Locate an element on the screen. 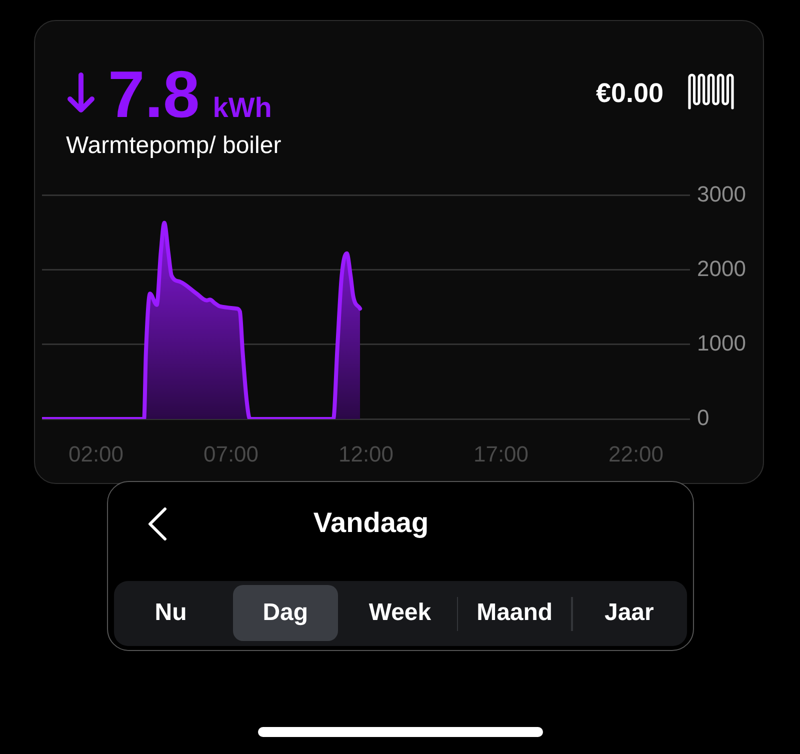 Image resolution: width=800 pixels, height=754 pixels. y-tick-label: 0 is located at coordinates (703, 417).